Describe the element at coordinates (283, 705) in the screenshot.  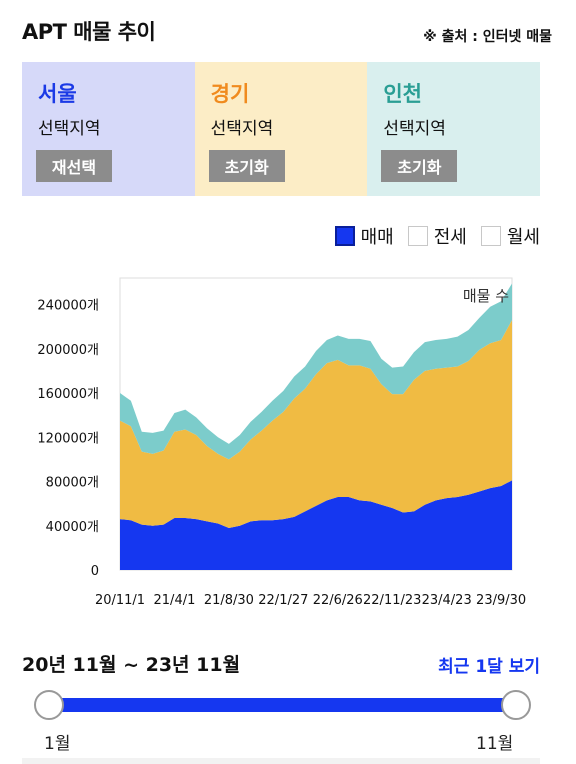
I see `period-slider-track` at that location.